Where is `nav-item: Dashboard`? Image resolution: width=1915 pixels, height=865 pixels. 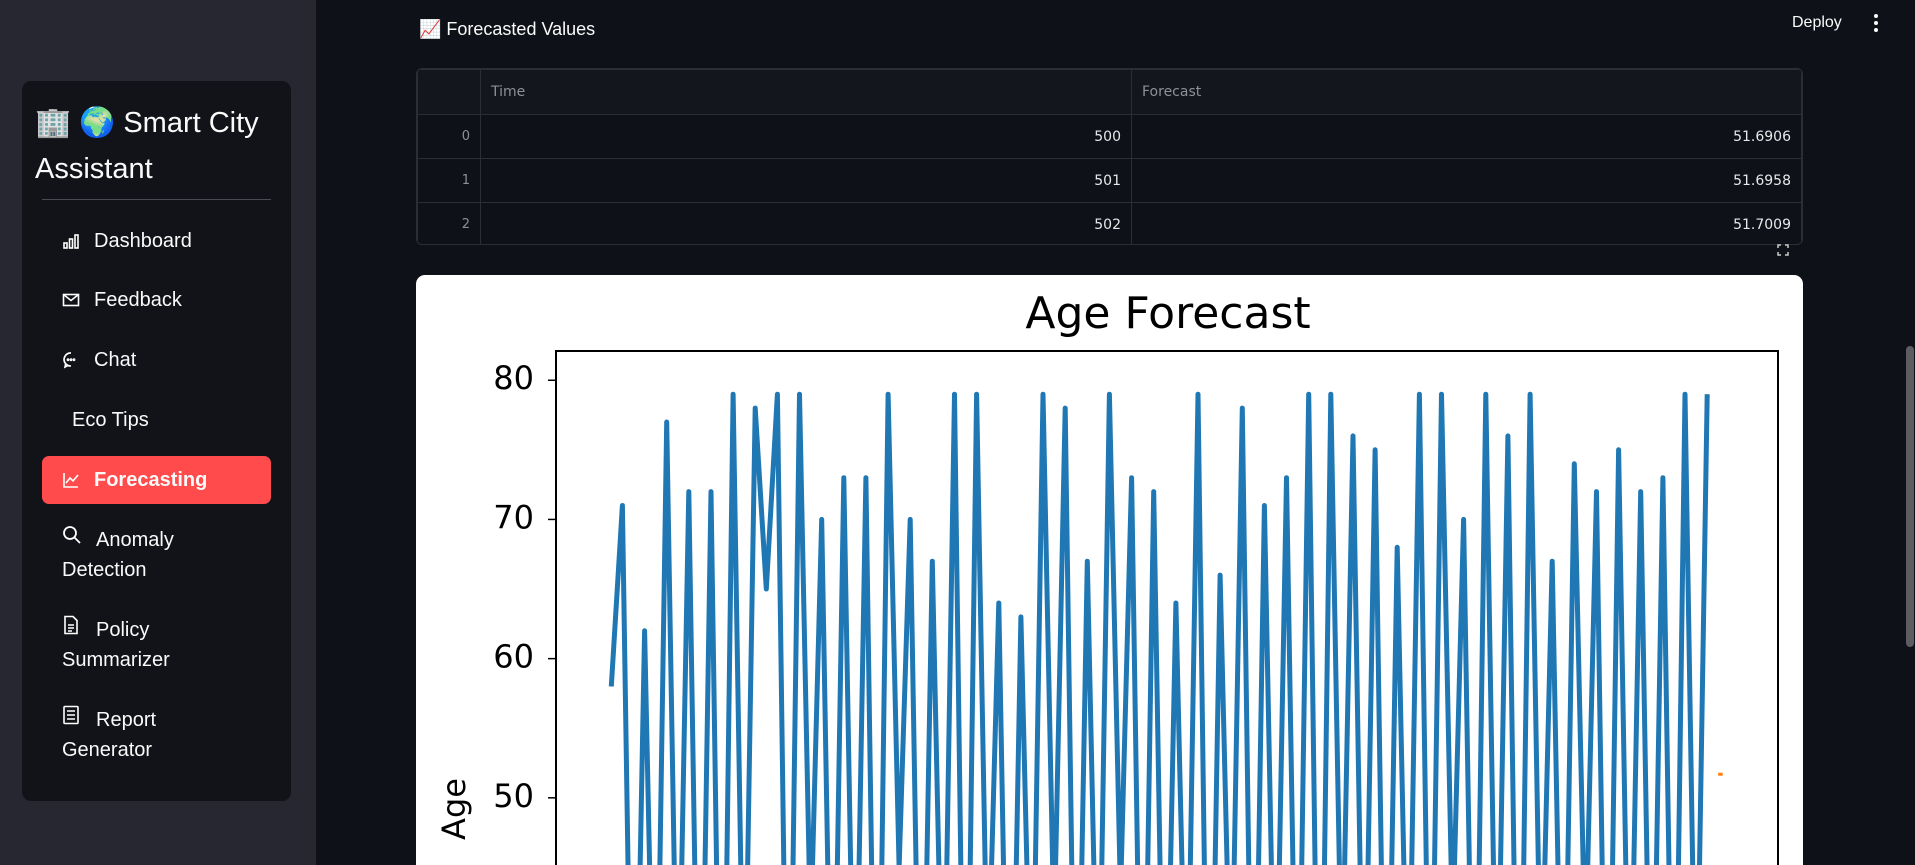
nav-item: Dashboard is located at coordinates (127, 241).